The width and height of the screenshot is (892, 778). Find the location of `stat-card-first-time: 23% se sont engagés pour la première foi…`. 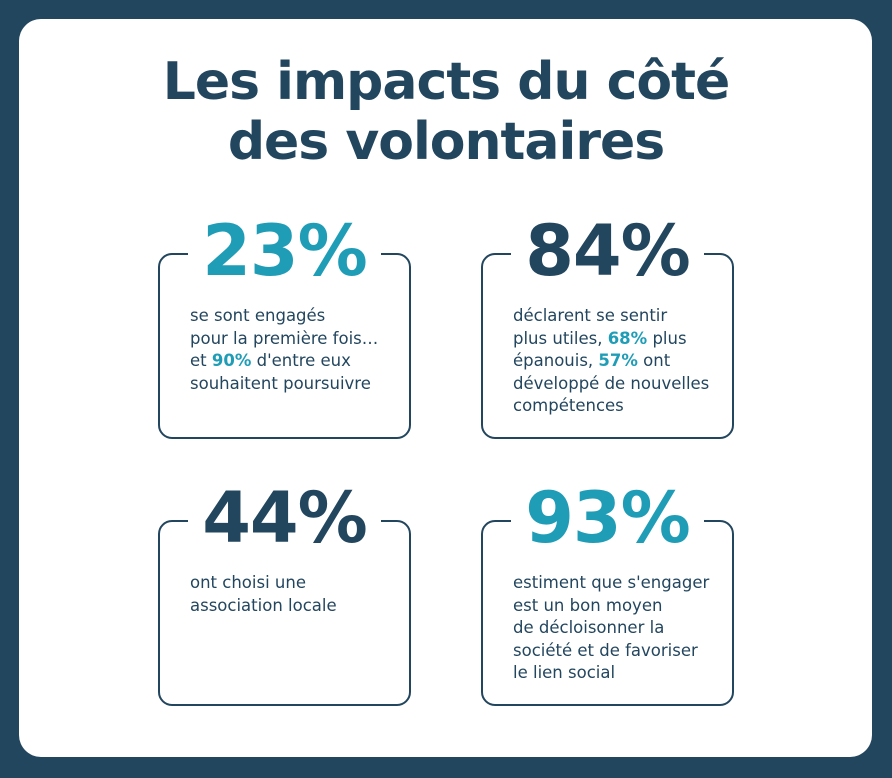

stat-card-first-time: 23% se sont engagés pour la première foi… is located at coordinates (284, 325).